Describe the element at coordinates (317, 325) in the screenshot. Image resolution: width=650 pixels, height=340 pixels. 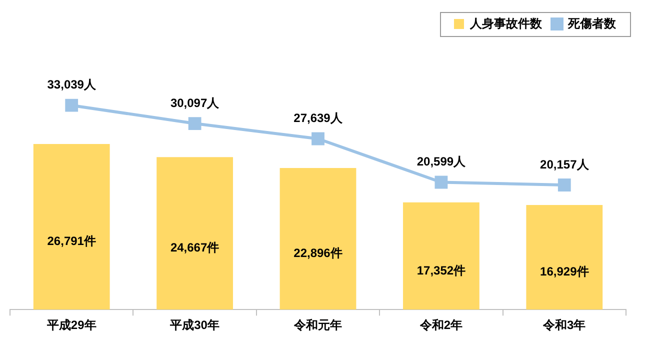
I see `x-tick-label: 令和元年` at that location.